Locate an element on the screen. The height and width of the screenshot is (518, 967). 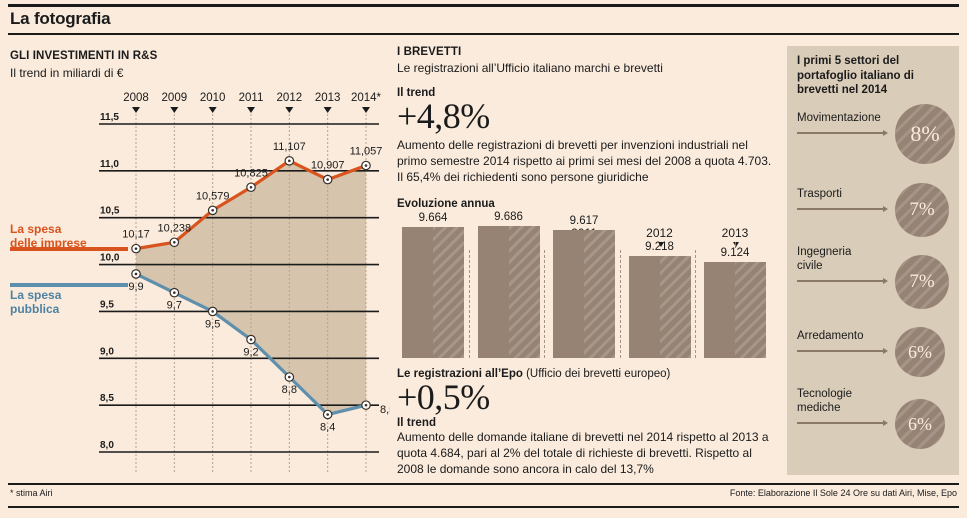
epo-value: +0,5% is located at coordinates (443, 397).